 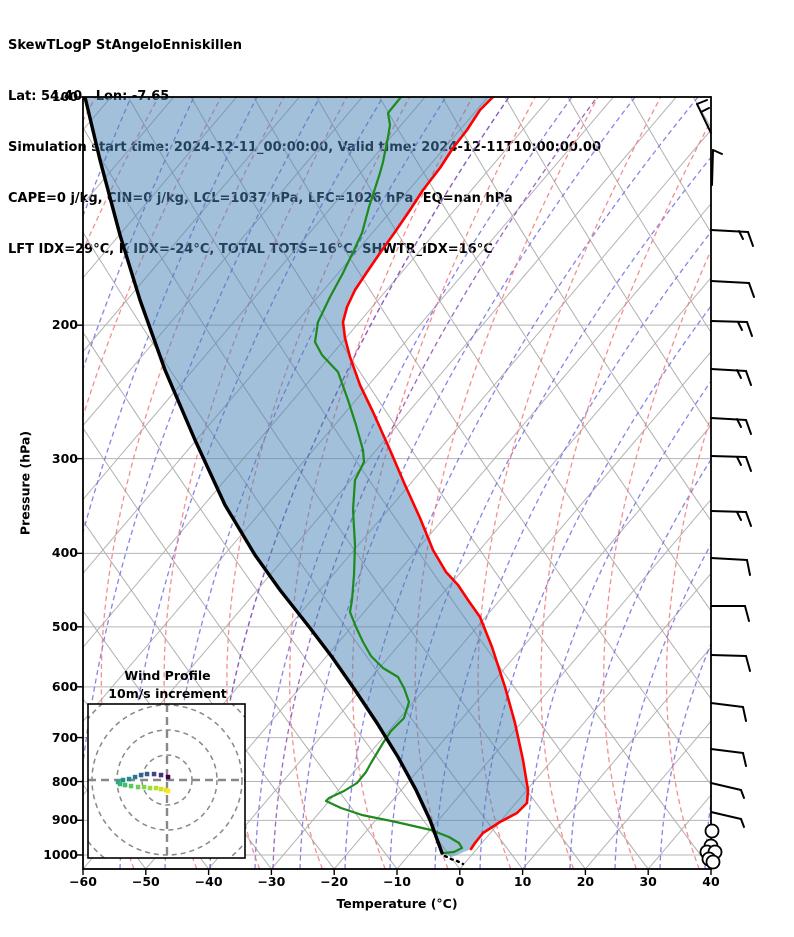 I want to click on y-tick-label: 800, so click(x=64, y=781).